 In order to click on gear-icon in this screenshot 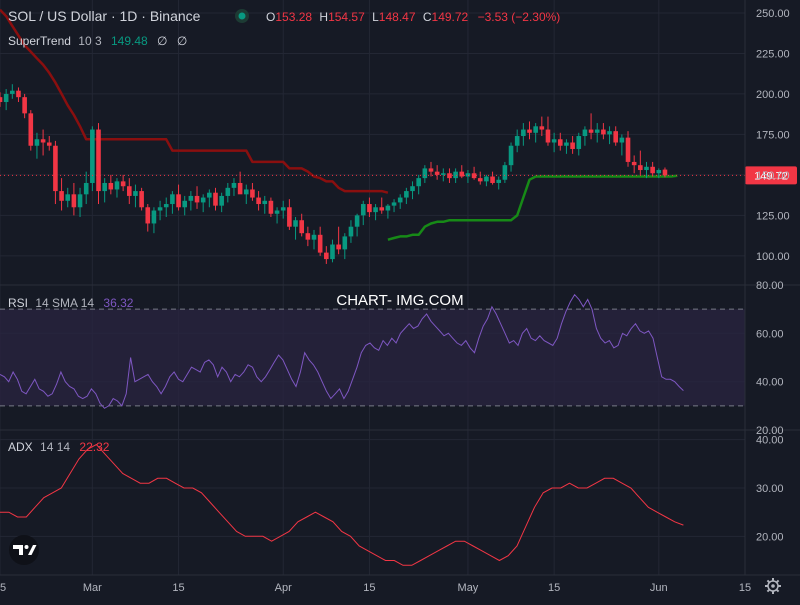, I will do `click(773, 586)`.